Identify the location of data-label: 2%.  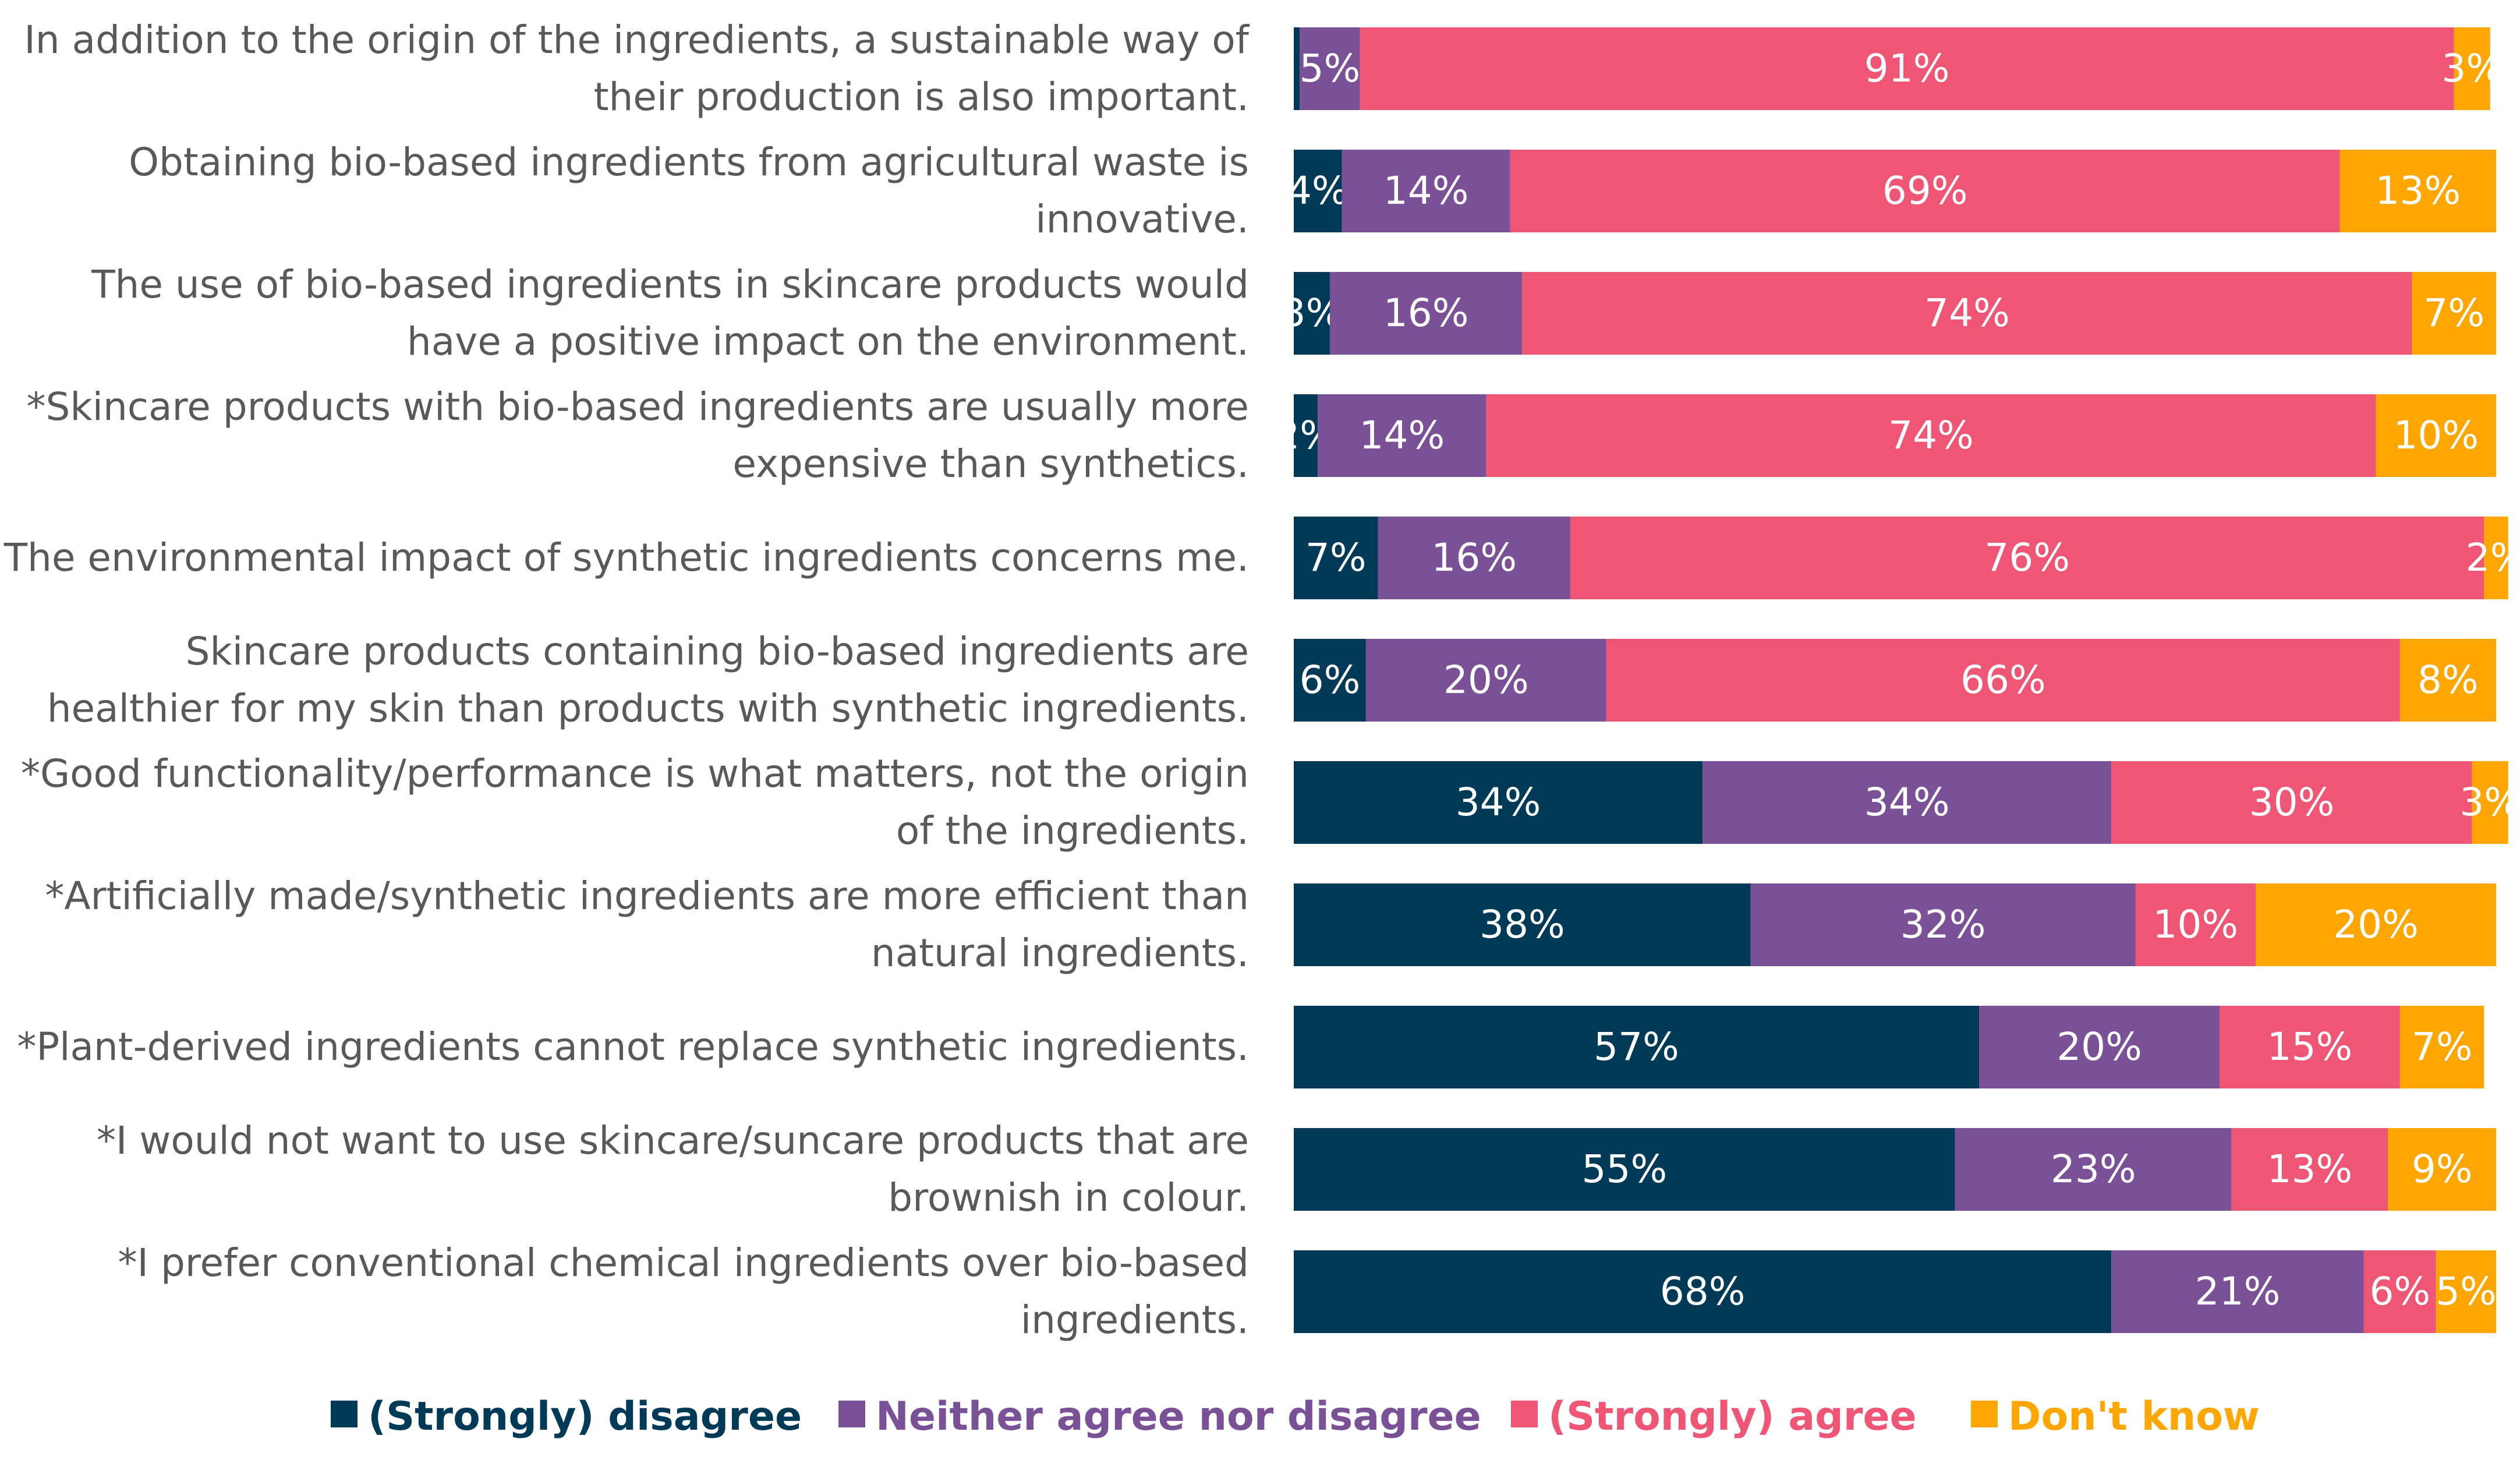
(2493, 557).